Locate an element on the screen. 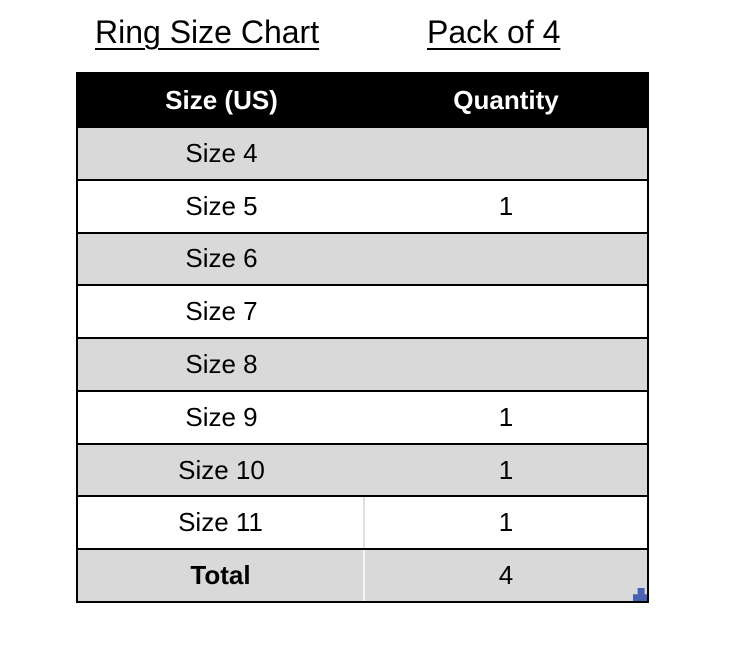 Image resolution: width=748 pixels, height=659 pixels. table-row: Size 11 1 is located at coordinates (362, 522).